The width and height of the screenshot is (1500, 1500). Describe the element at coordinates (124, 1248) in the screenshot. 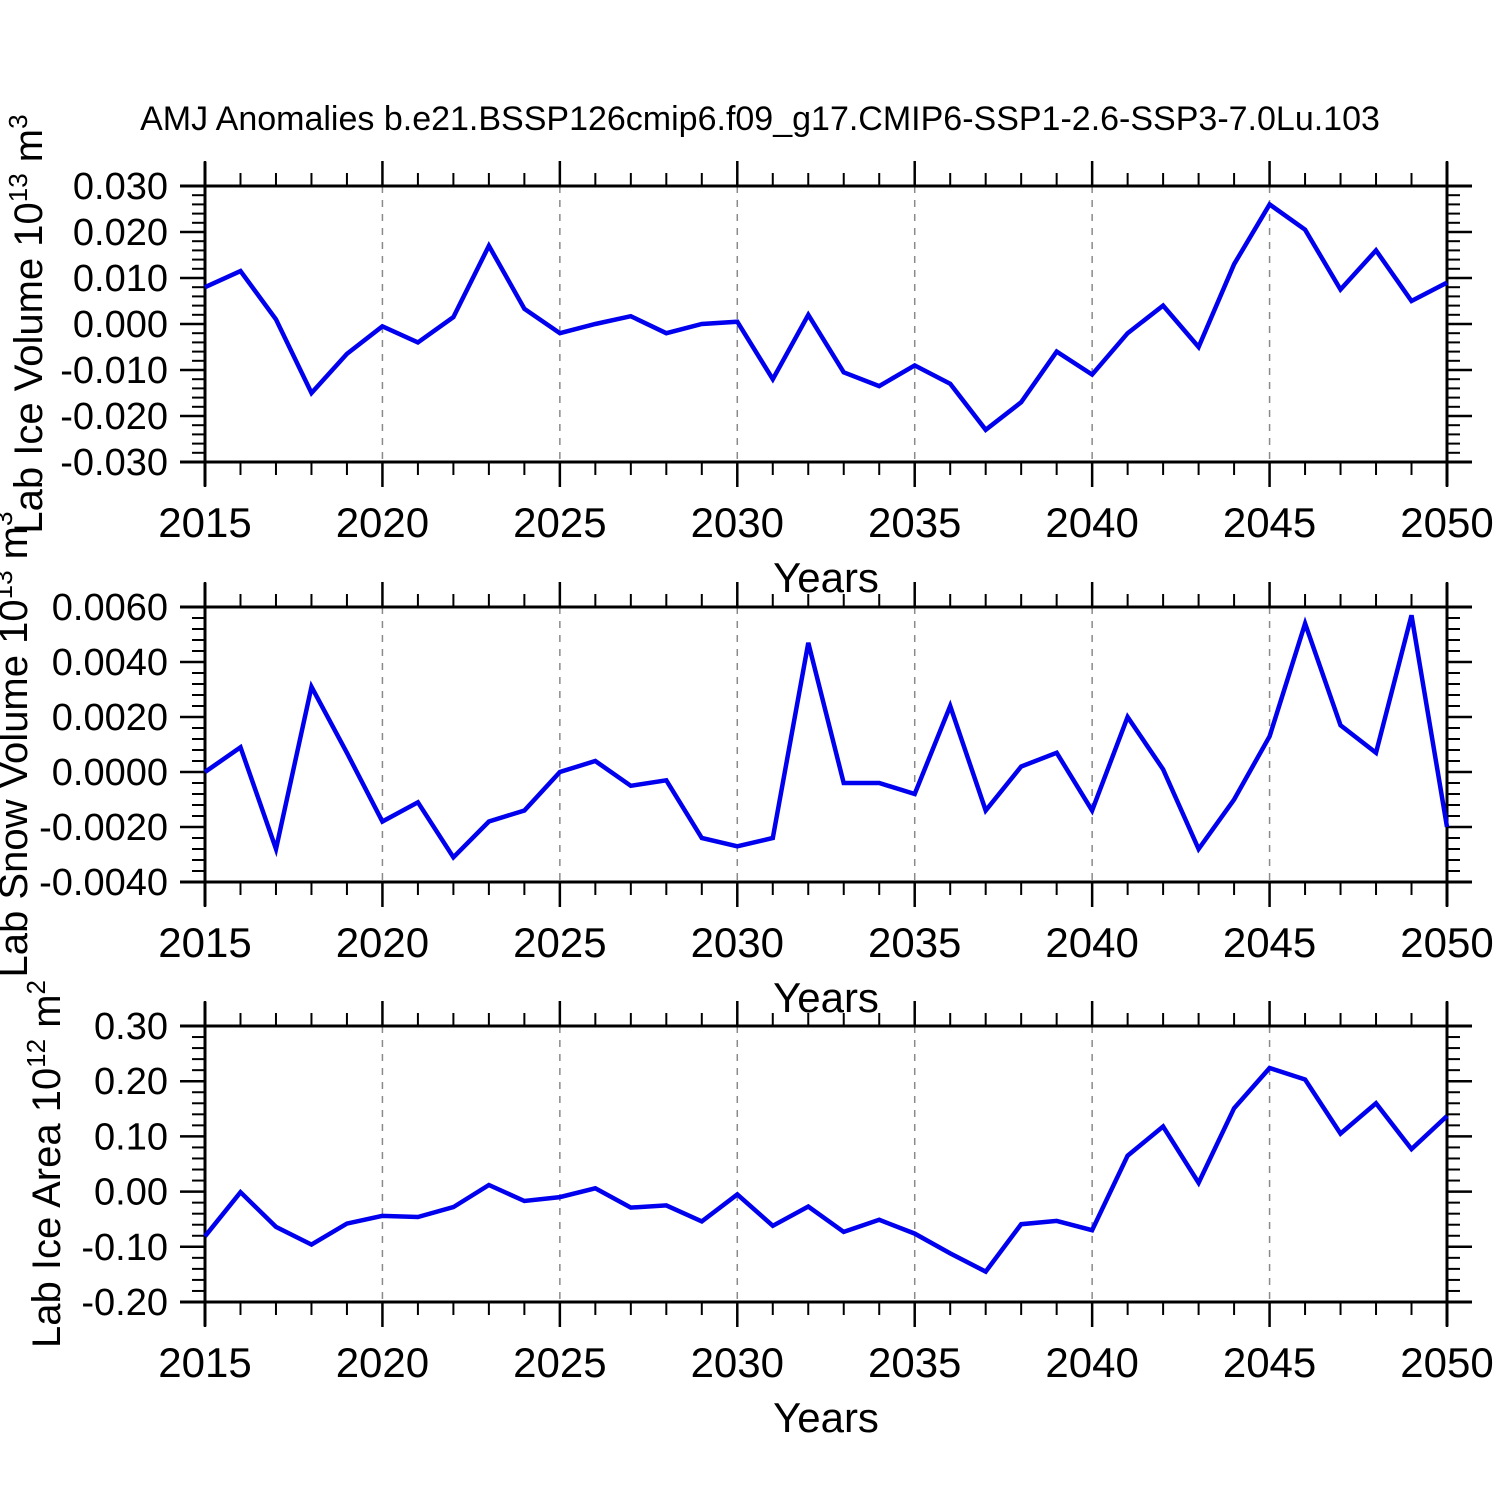

I see `y-tick-label: -0.10` at that location.